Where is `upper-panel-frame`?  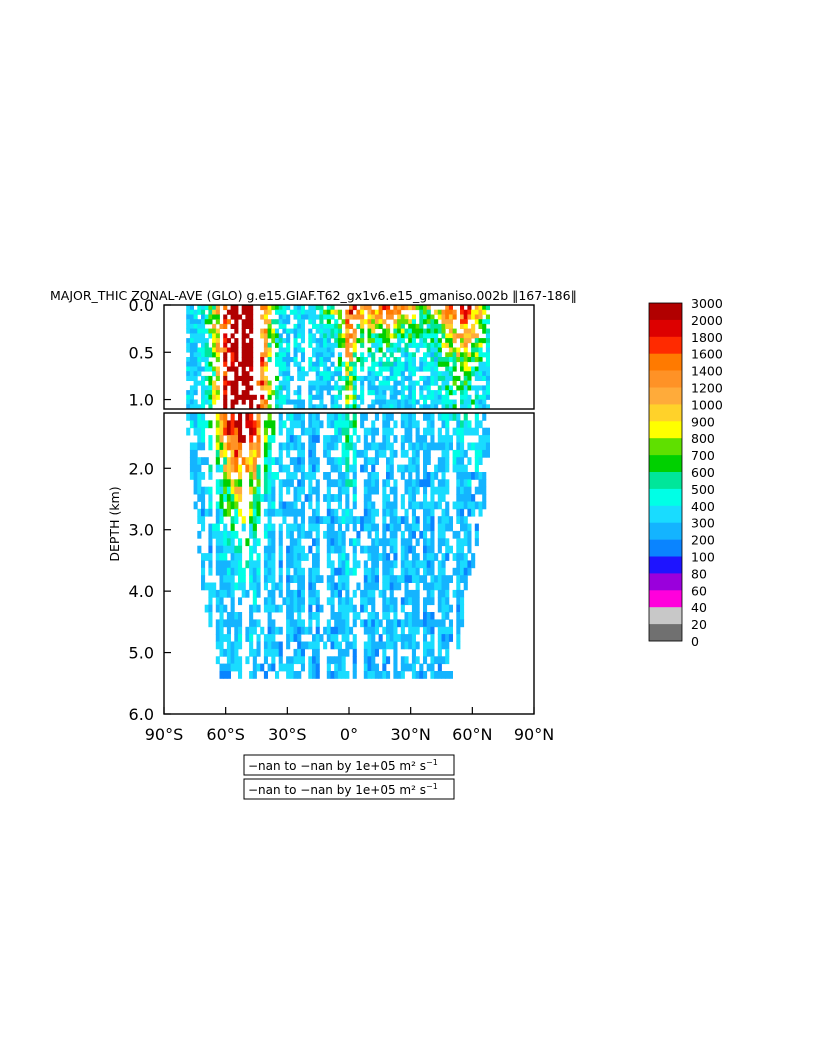
upper-panel-frame is located at coordinates (349, 357).